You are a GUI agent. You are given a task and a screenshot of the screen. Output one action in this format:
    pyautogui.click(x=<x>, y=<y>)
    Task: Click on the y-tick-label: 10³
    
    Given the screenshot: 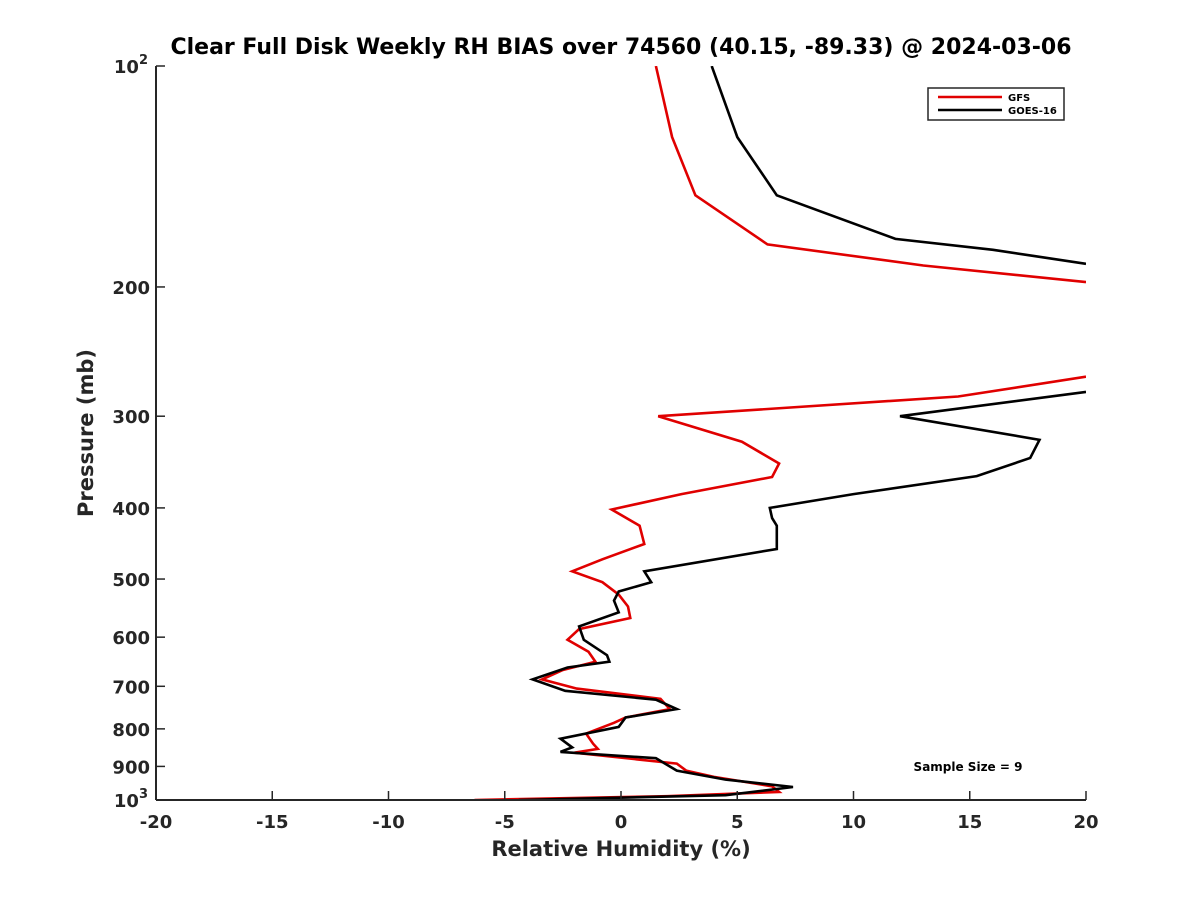 What is the action you would take?
    pyautogui.click(x=131, y=799)
    